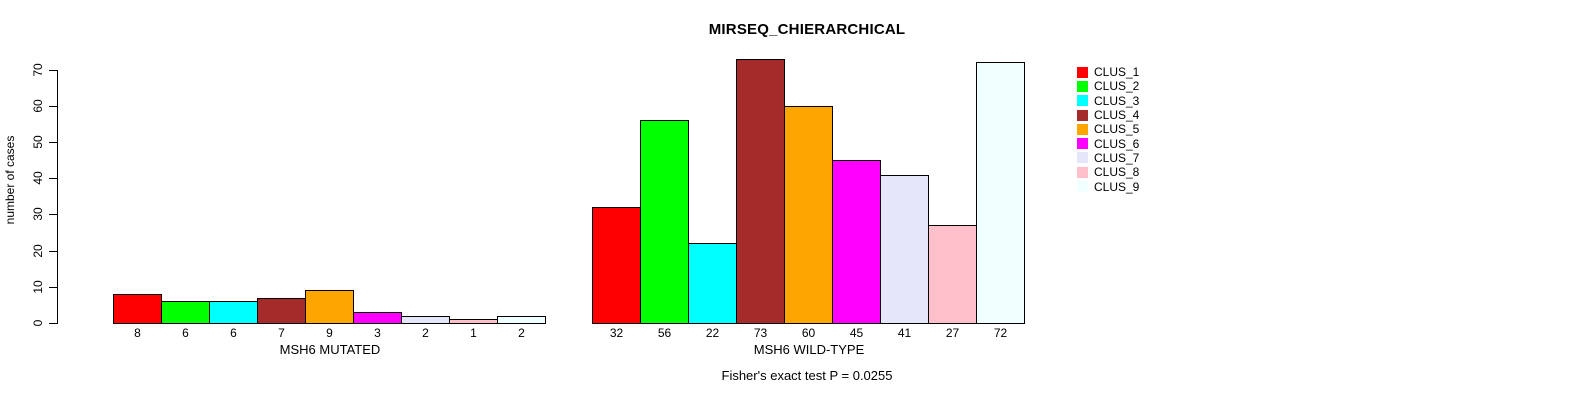 This screenshot has height=400, width=1590. What do you see at coordinates (38, 70) in the screenshot?
I see `y-tick-label: 70` at bounding box center [38, 70].